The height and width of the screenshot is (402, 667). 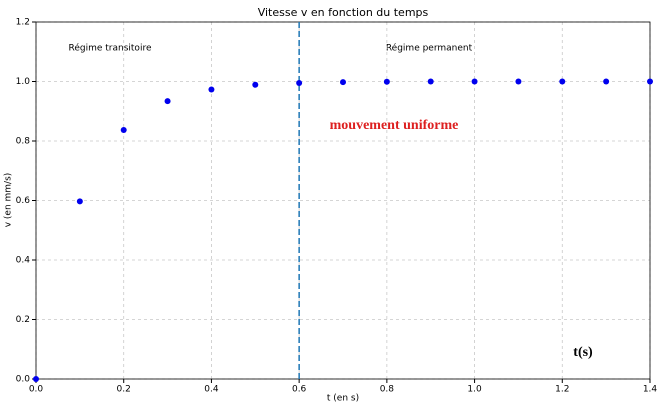 What do you see at coordinates (429, 48) in the screenshot?
I see `annotation: Régime permanent` at bounding box center [429, 48].